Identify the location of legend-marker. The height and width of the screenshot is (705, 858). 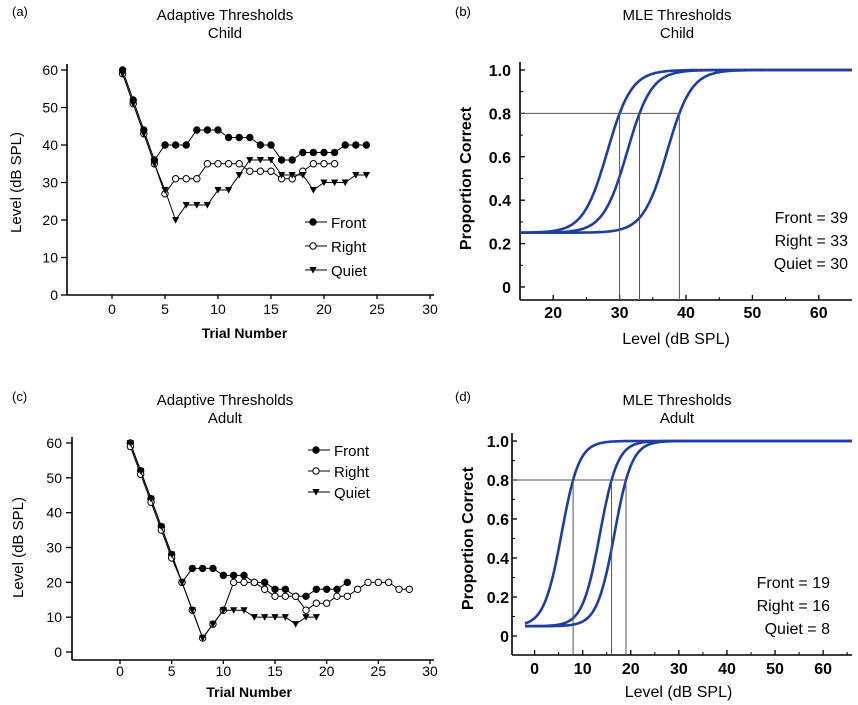
(313, 246).